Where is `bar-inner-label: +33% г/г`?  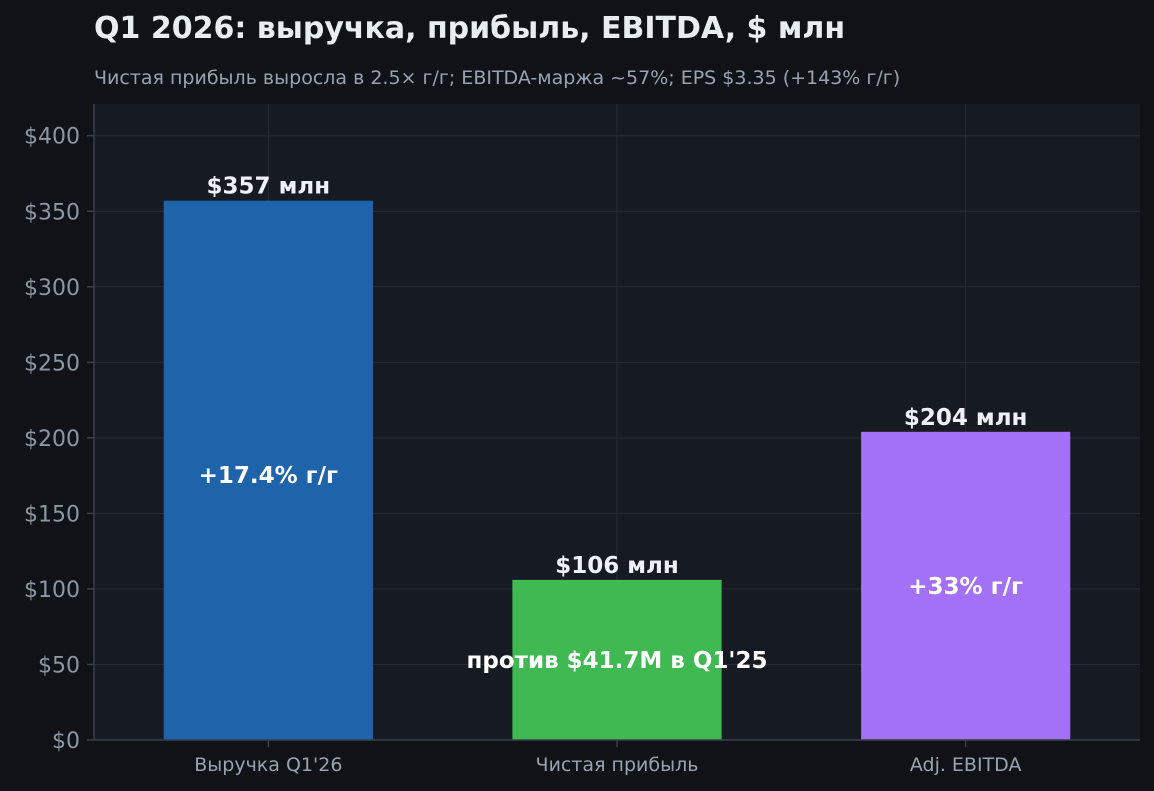
bar-inner-label: +33% г/г is located at coordinates (965, 587).